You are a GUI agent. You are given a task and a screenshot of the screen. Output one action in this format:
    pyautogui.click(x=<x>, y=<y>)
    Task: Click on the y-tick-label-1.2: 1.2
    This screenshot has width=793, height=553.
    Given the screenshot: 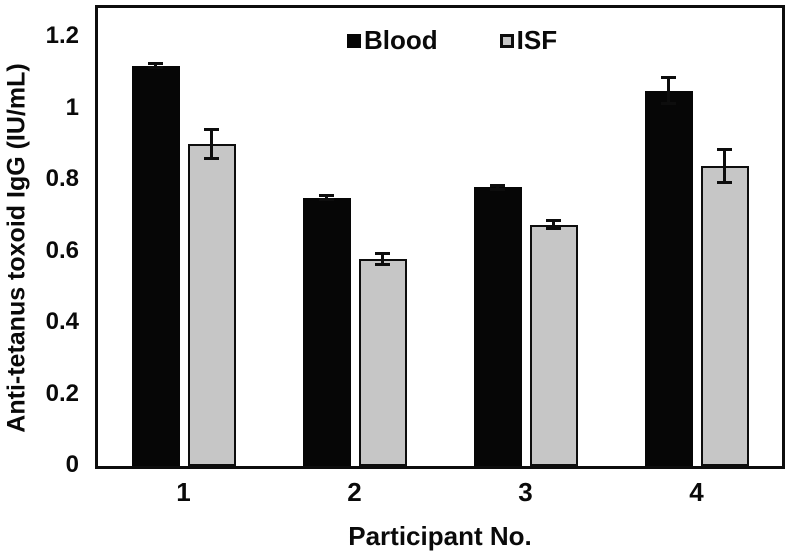 What is the action you would take?
    pyautogui.click(x=62, y=35)
    